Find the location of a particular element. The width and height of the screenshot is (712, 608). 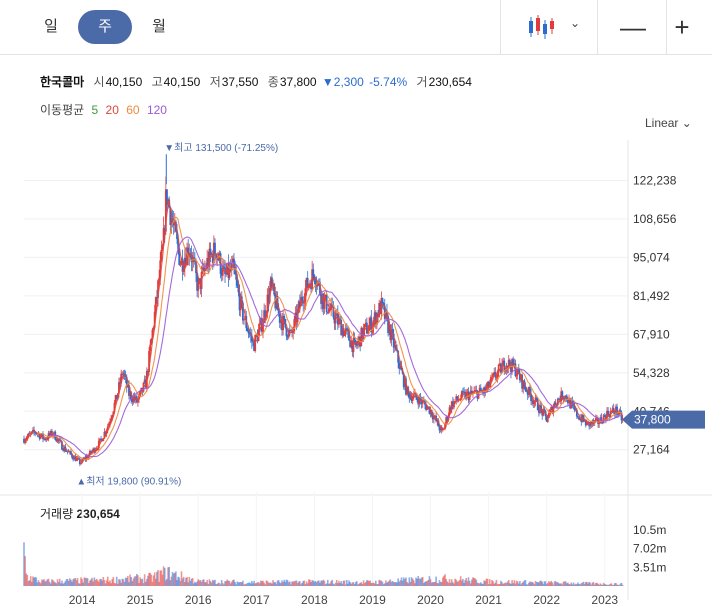

x-tick-label: 2015 is located at coordinates (140, 600).